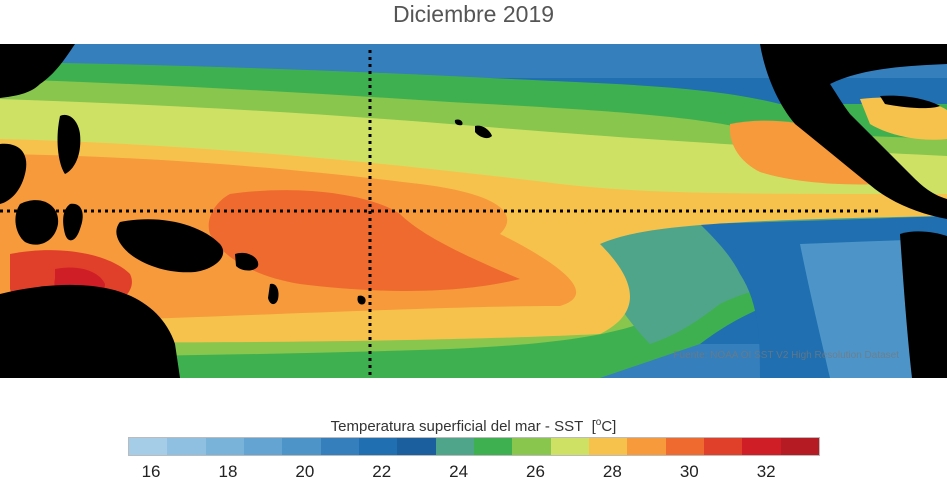 The width and height of the screenshot is (947, 482). Describe the element at coordinates (73, 222) in the screenshot. I see `land-sulawesi` at that location.